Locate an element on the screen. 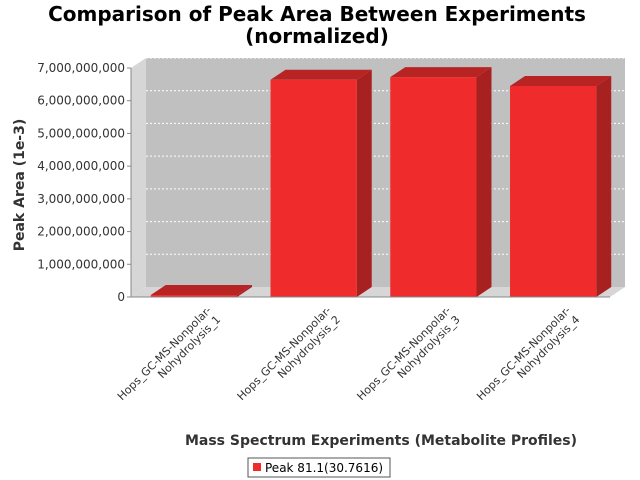 This screenshot has height=480, width=640. y-axis-title: Peak Area (1e-3) is located at coordinates (20, 185).